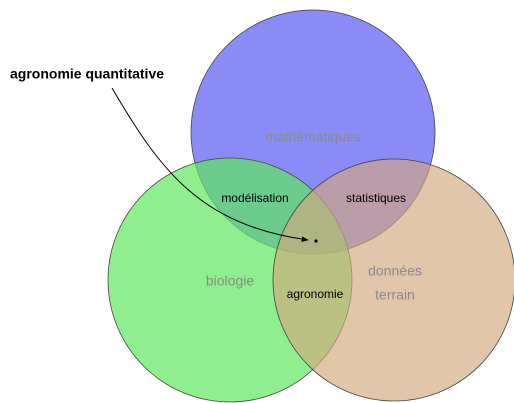 This screenshot has width=514, height=403. I want to click on set-label: mathématiques, so click(313, 137).